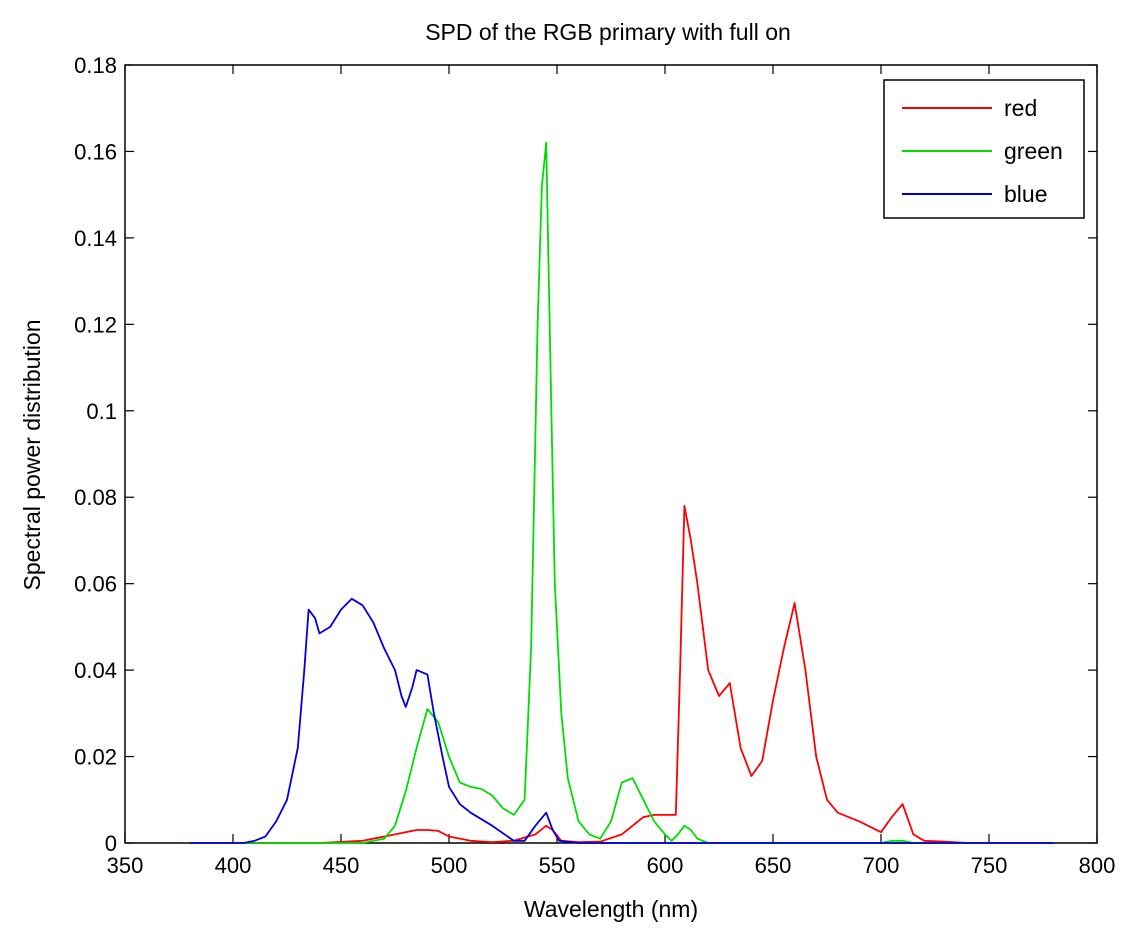 Image resolution: width=1144 pixels, height=928 pixels. Describe the element at coordinates (989, 865) in the screenshot. I see `x-tick-label: 750` at that location.